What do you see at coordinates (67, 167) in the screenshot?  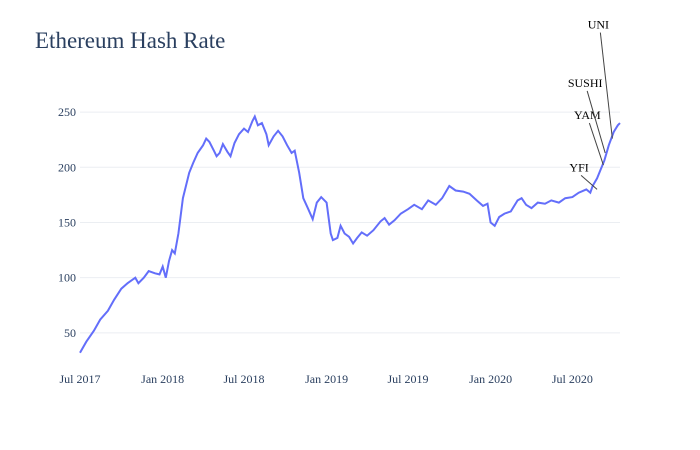 I see `y-tick-label: 200` at bounding box center [67, 167].